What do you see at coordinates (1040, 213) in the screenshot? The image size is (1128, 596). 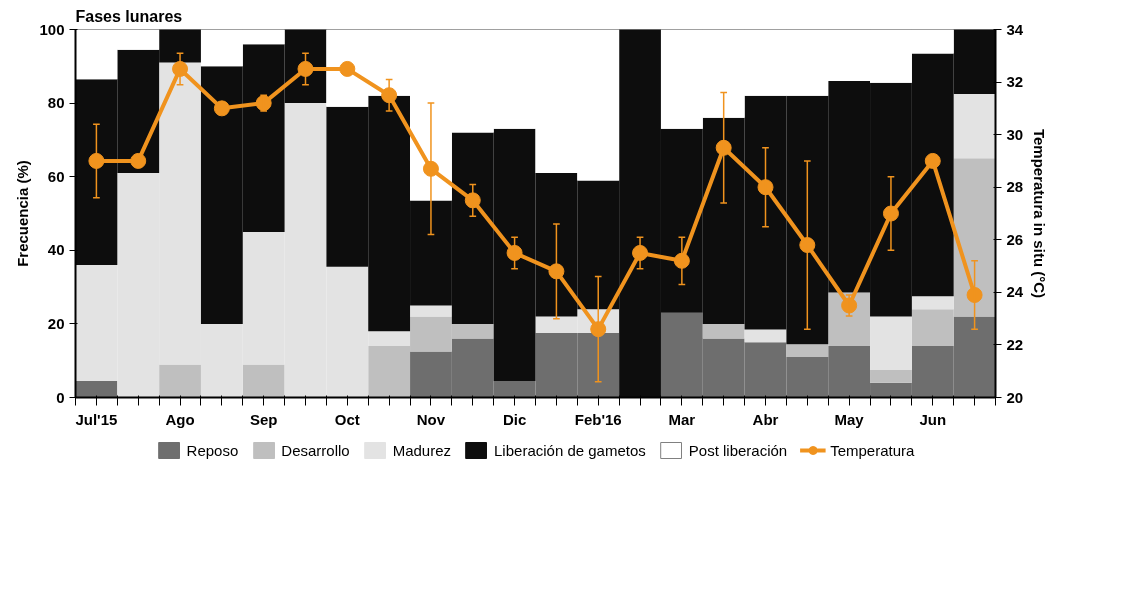 I see `y2-axis-title: Temperatura in situ (°C)` at bounding box center [1040, 213].